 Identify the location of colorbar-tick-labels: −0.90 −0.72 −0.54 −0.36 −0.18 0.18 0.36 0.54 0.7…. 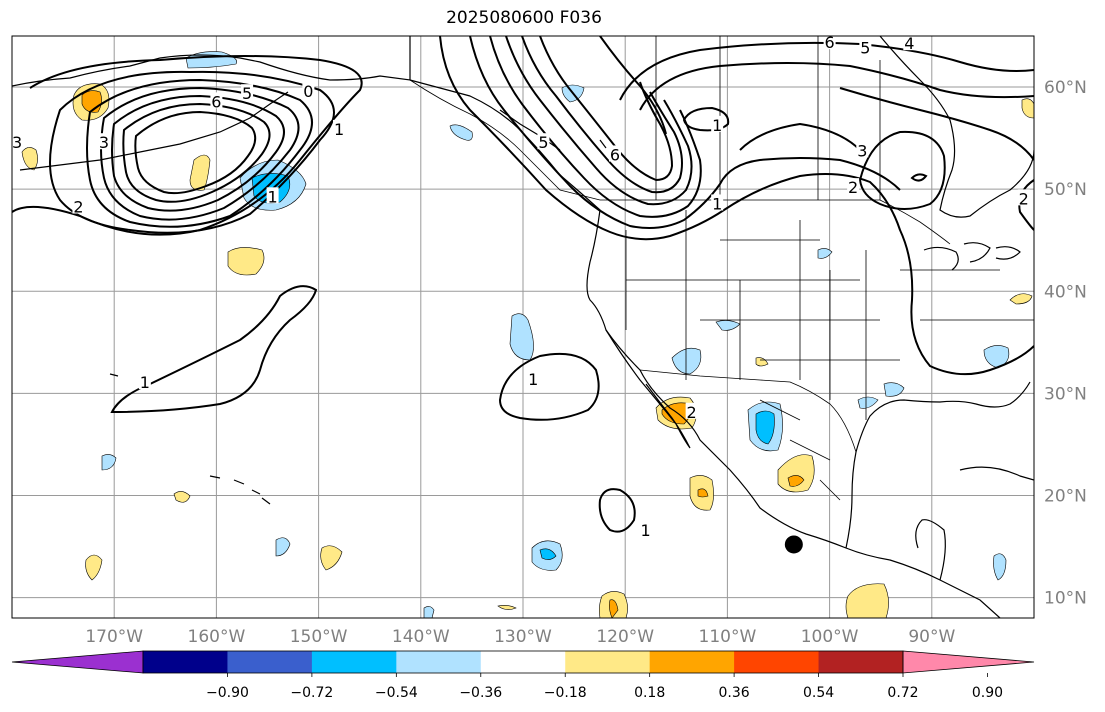
(604, 687).